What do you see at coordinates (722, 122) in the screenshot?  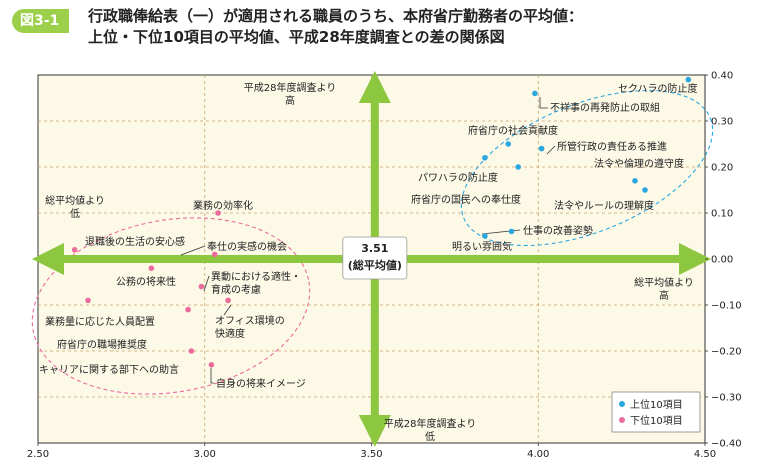 I see `y-tick-label: 0.30` at bounding box center [722, 122].